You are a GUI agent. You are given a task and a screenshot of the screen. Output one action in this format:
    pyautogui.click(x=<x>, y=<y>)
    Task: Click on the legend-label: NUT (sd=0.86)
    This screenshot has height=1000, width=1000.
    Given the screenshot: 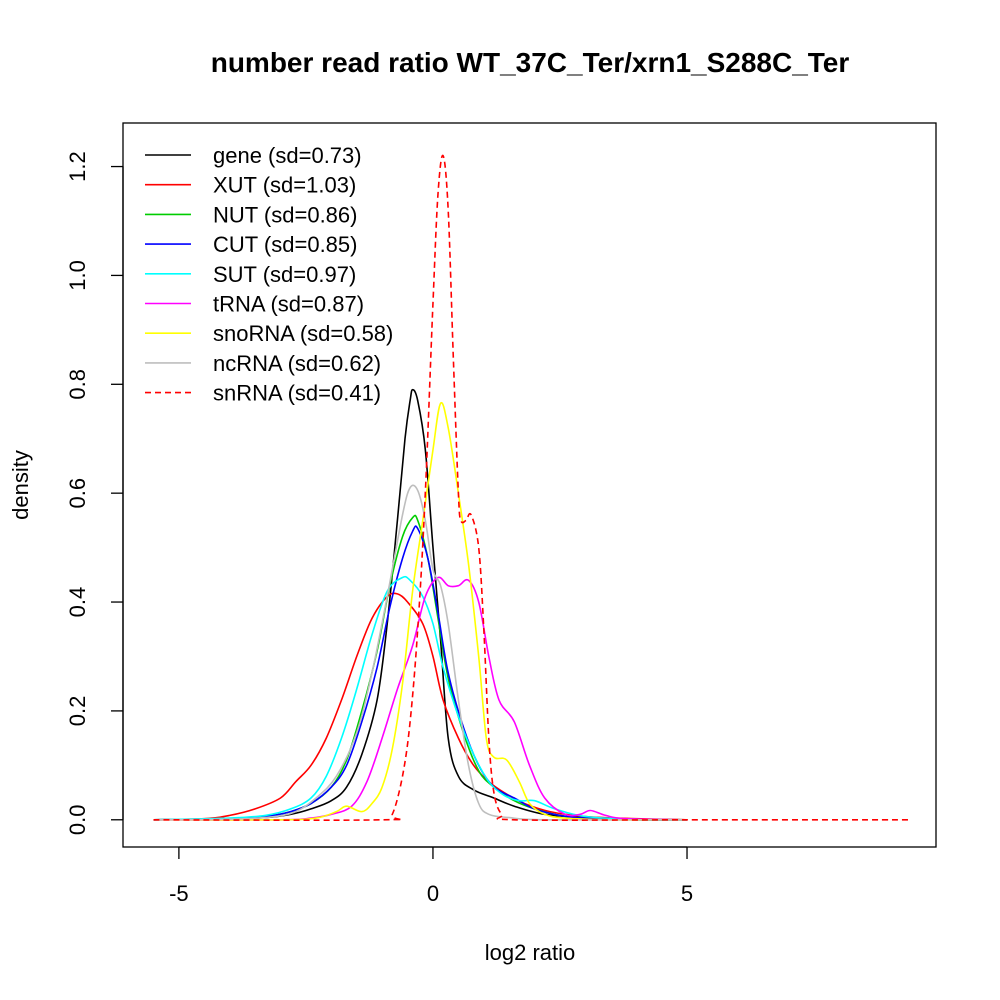 What is the action you would take?
    pyautogui.click(x=285, y=214)
    